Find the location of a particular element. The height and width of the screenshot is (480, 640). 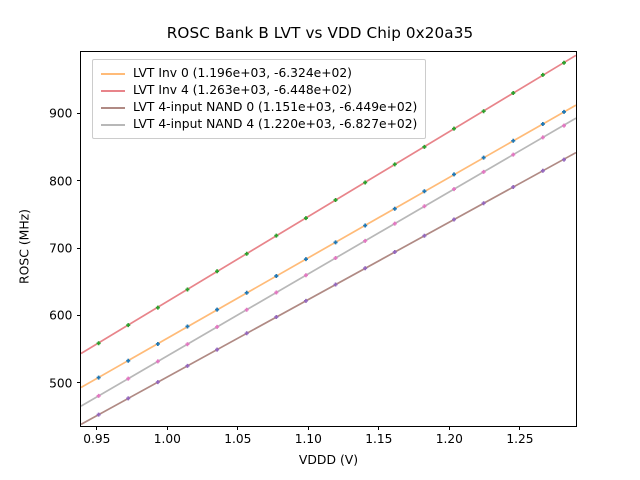

legend-label: LVT Inv 0 (1.196e+03, -6.324e+02) is located at coordinates (242, 73).